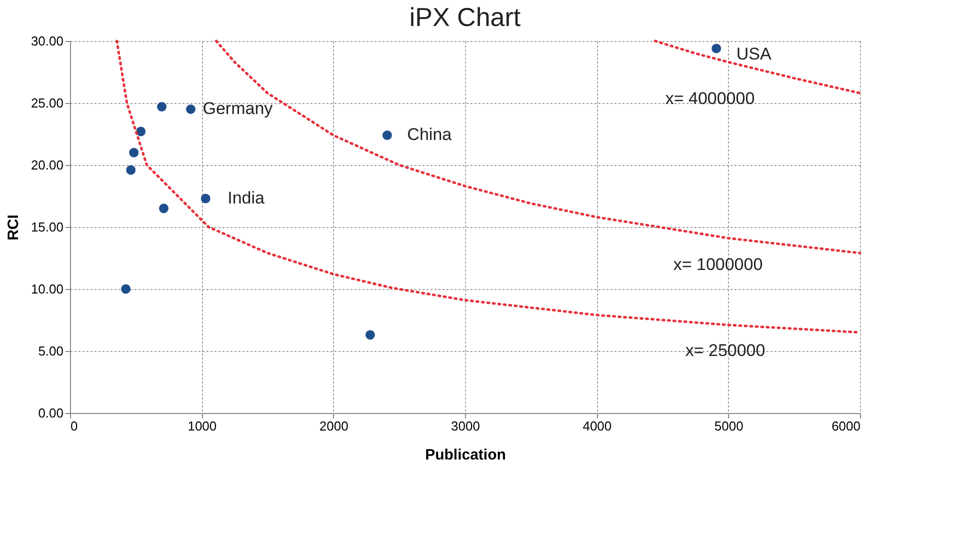 Image resolution: width=968 pixels, height=544 pixels. What do you see at coordinates (47, 289) in the screenshot?
I see `y-tick-label: 10.00` at bounding box center [47, 289].